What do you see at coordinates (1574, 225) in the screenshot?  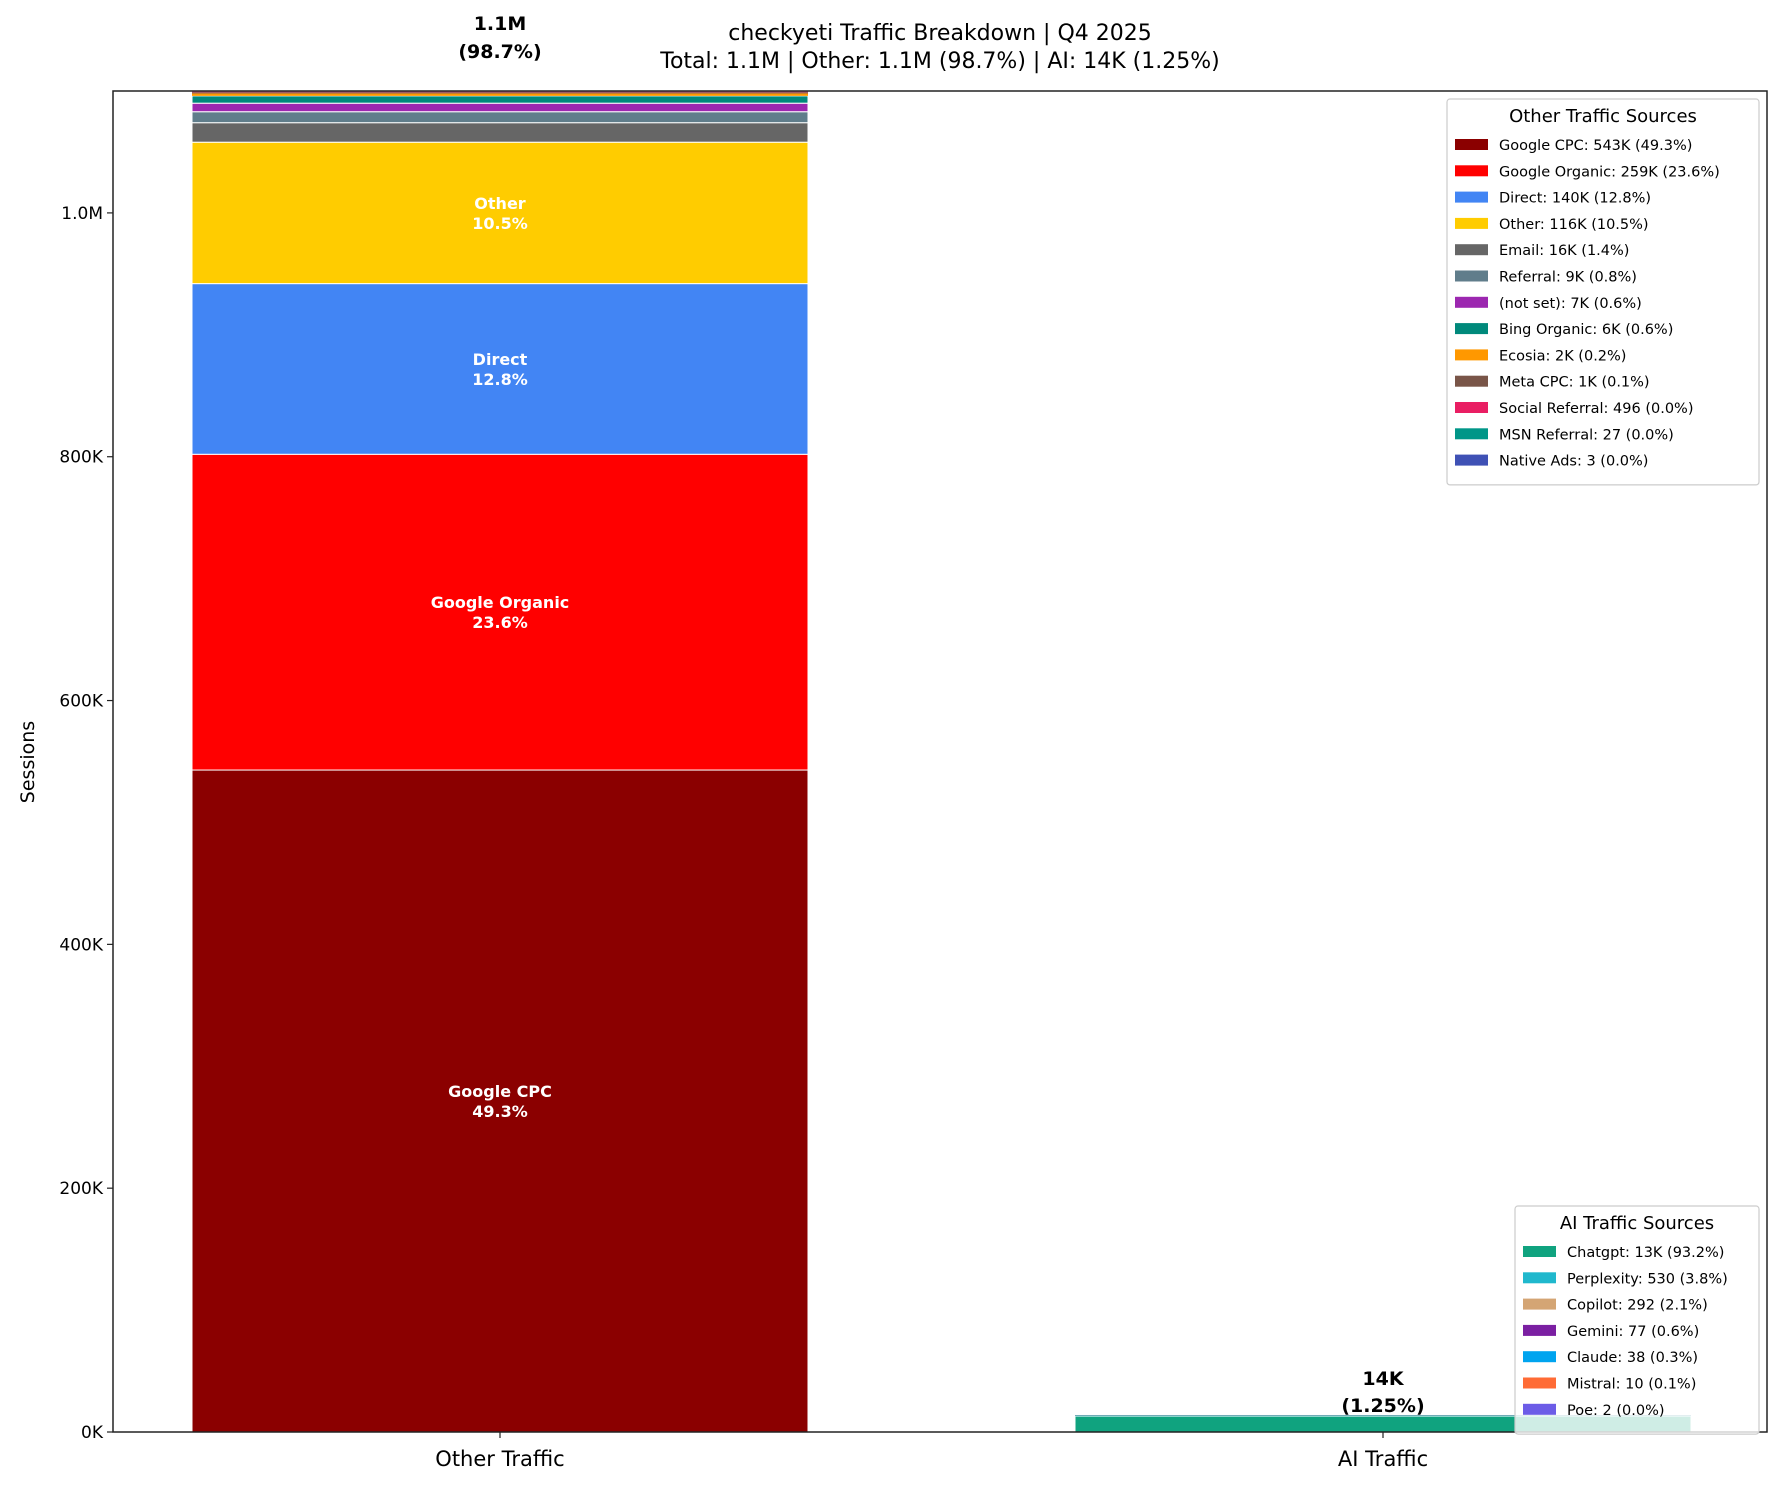 I see `legend-entry: Other: 116K (10.5%)` at bounding box center [1574, 225].